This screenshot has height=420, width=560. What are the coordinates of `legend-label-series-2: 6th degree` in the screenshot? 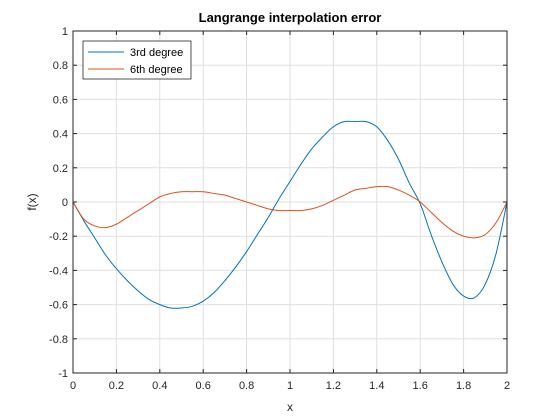 It's located at (156, 70).